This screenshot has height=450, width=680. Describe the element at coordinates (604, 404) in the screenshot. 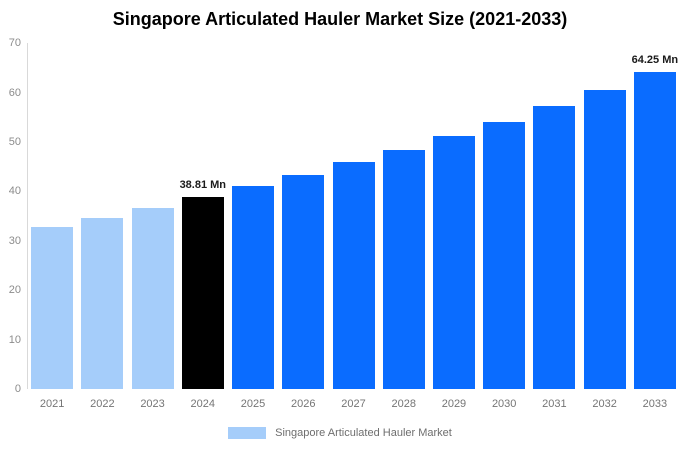

I see `x-tick-label-2032: 2032` at that location.